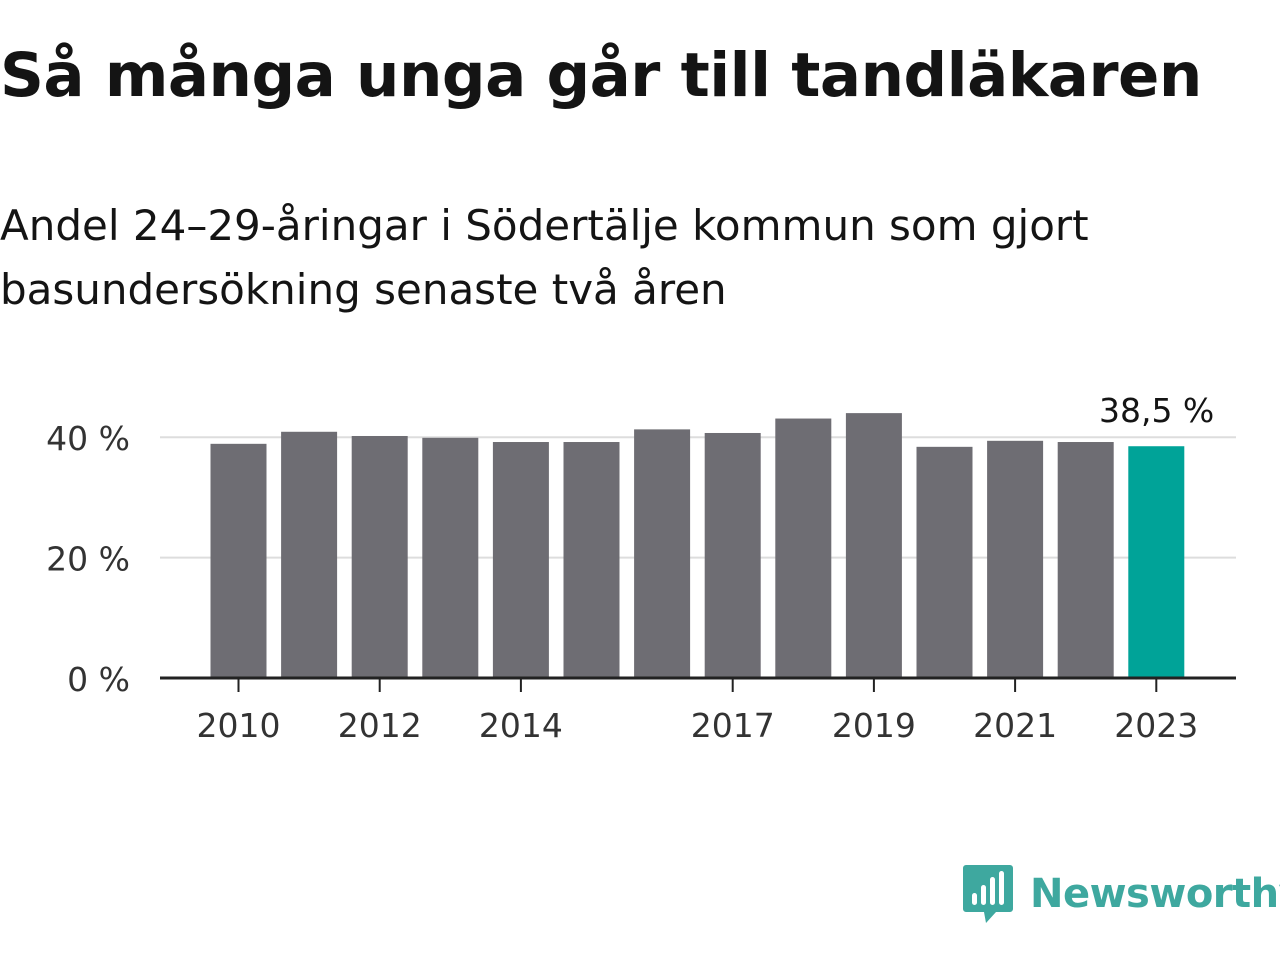 The height and width of the screenshot is (960, 1280). What do you see at coordinates (803, 548) in the screenshot?
I see `bar-2018` at bounding box center [803, 548].